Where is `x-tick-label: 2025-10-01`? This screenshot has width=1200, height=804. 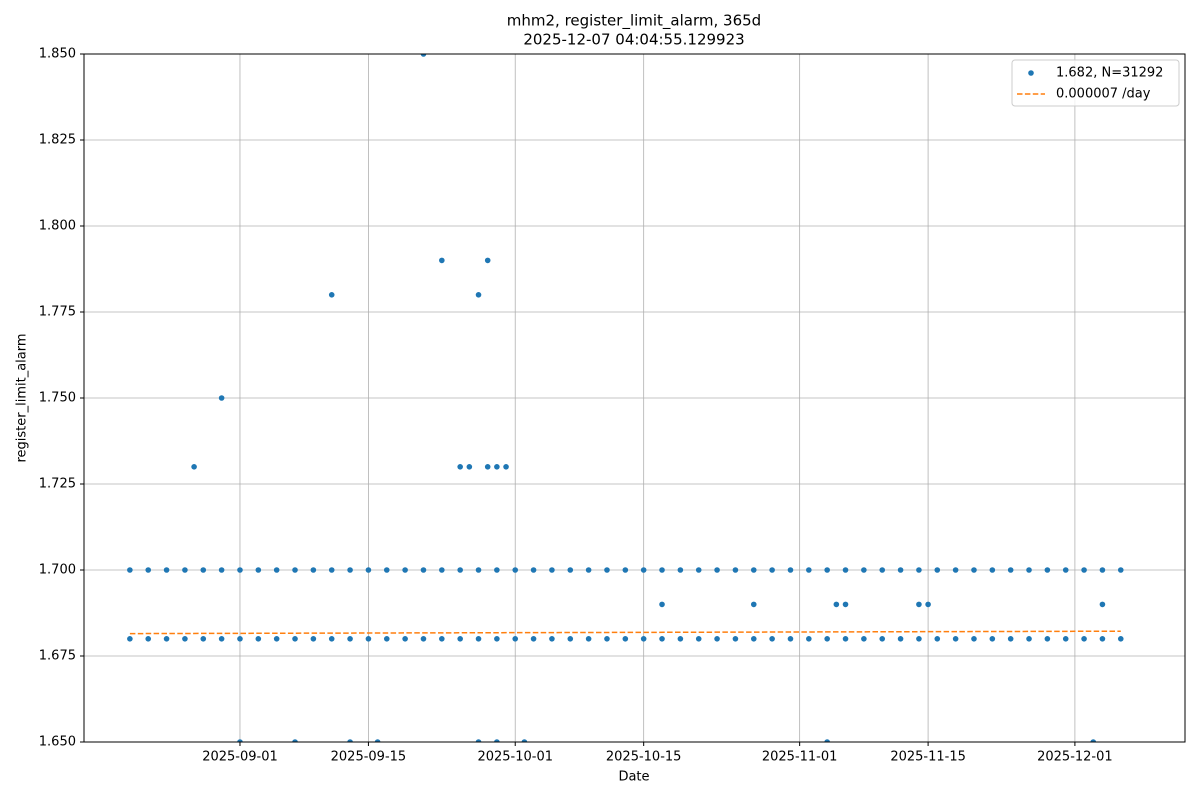 x-tick-label: 2025-10-01 is located at coordinates (515, 757).